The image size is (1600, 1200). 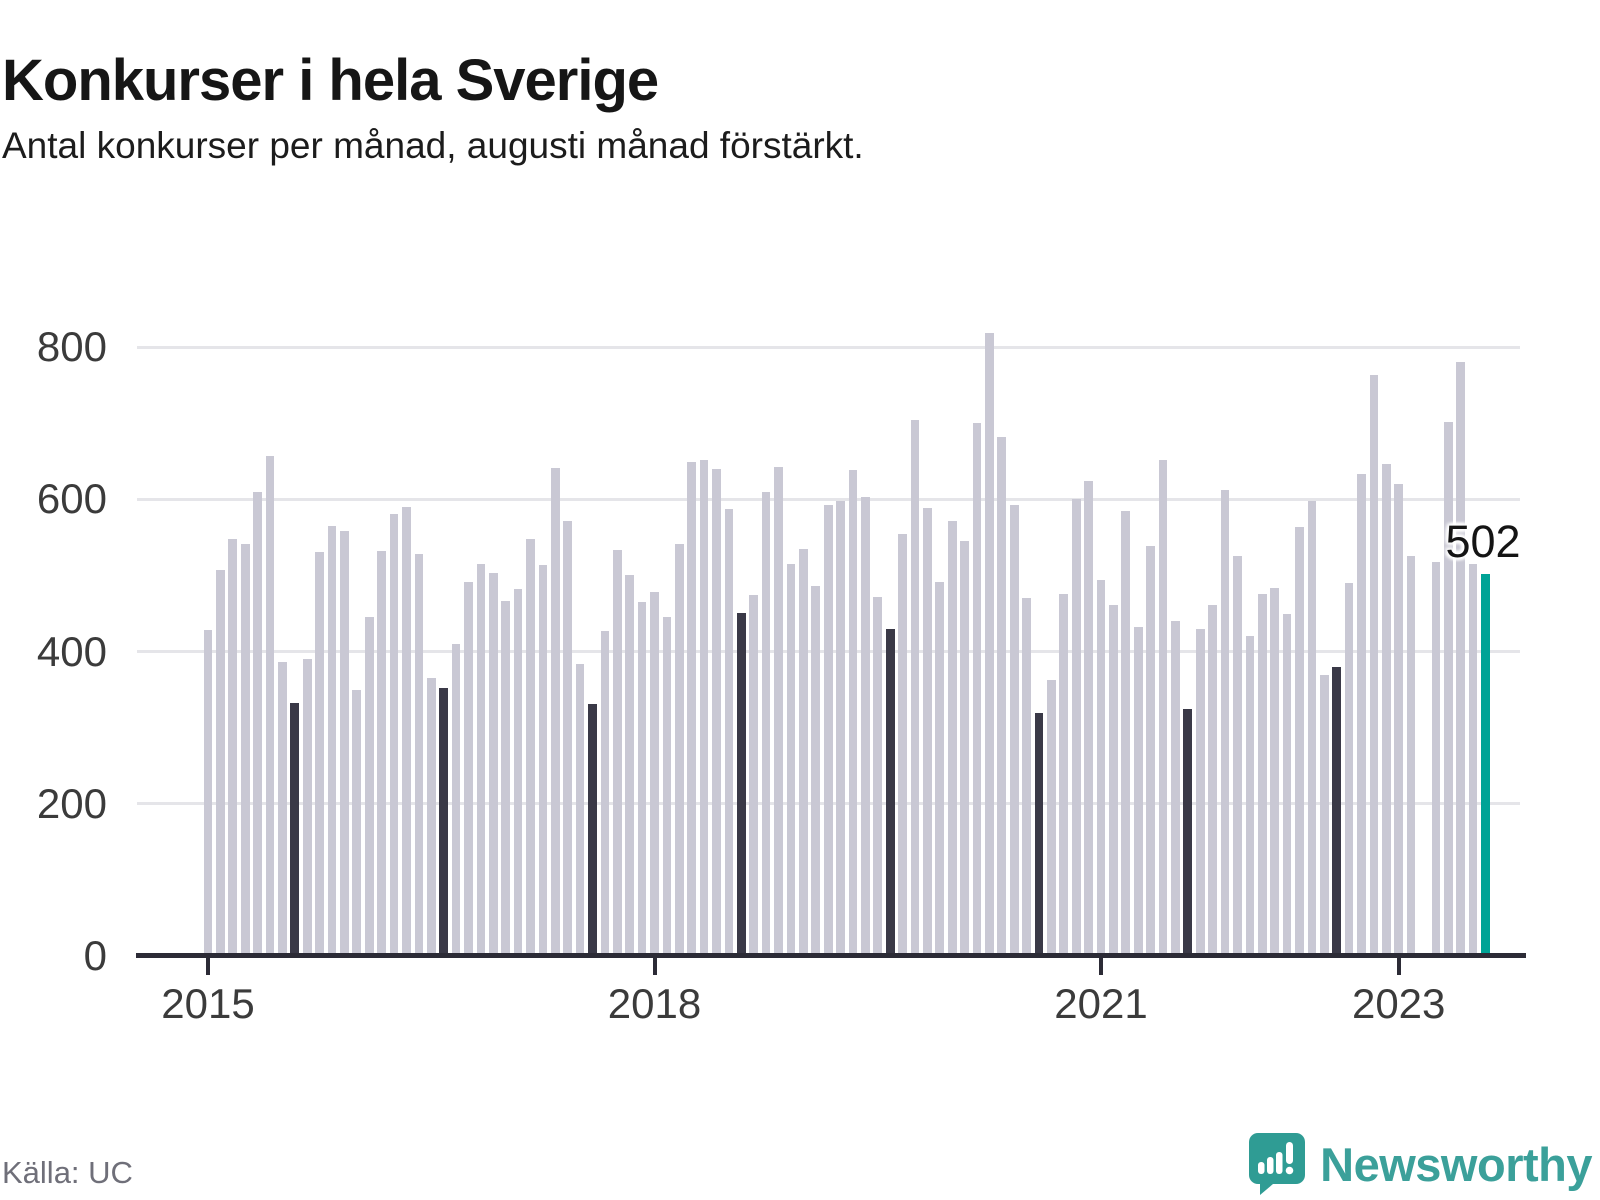 What do you see at coordinates (67, 1172) in the screenshot?
I see `source-note: Källa: UC` at bounding box center [67, 1172].